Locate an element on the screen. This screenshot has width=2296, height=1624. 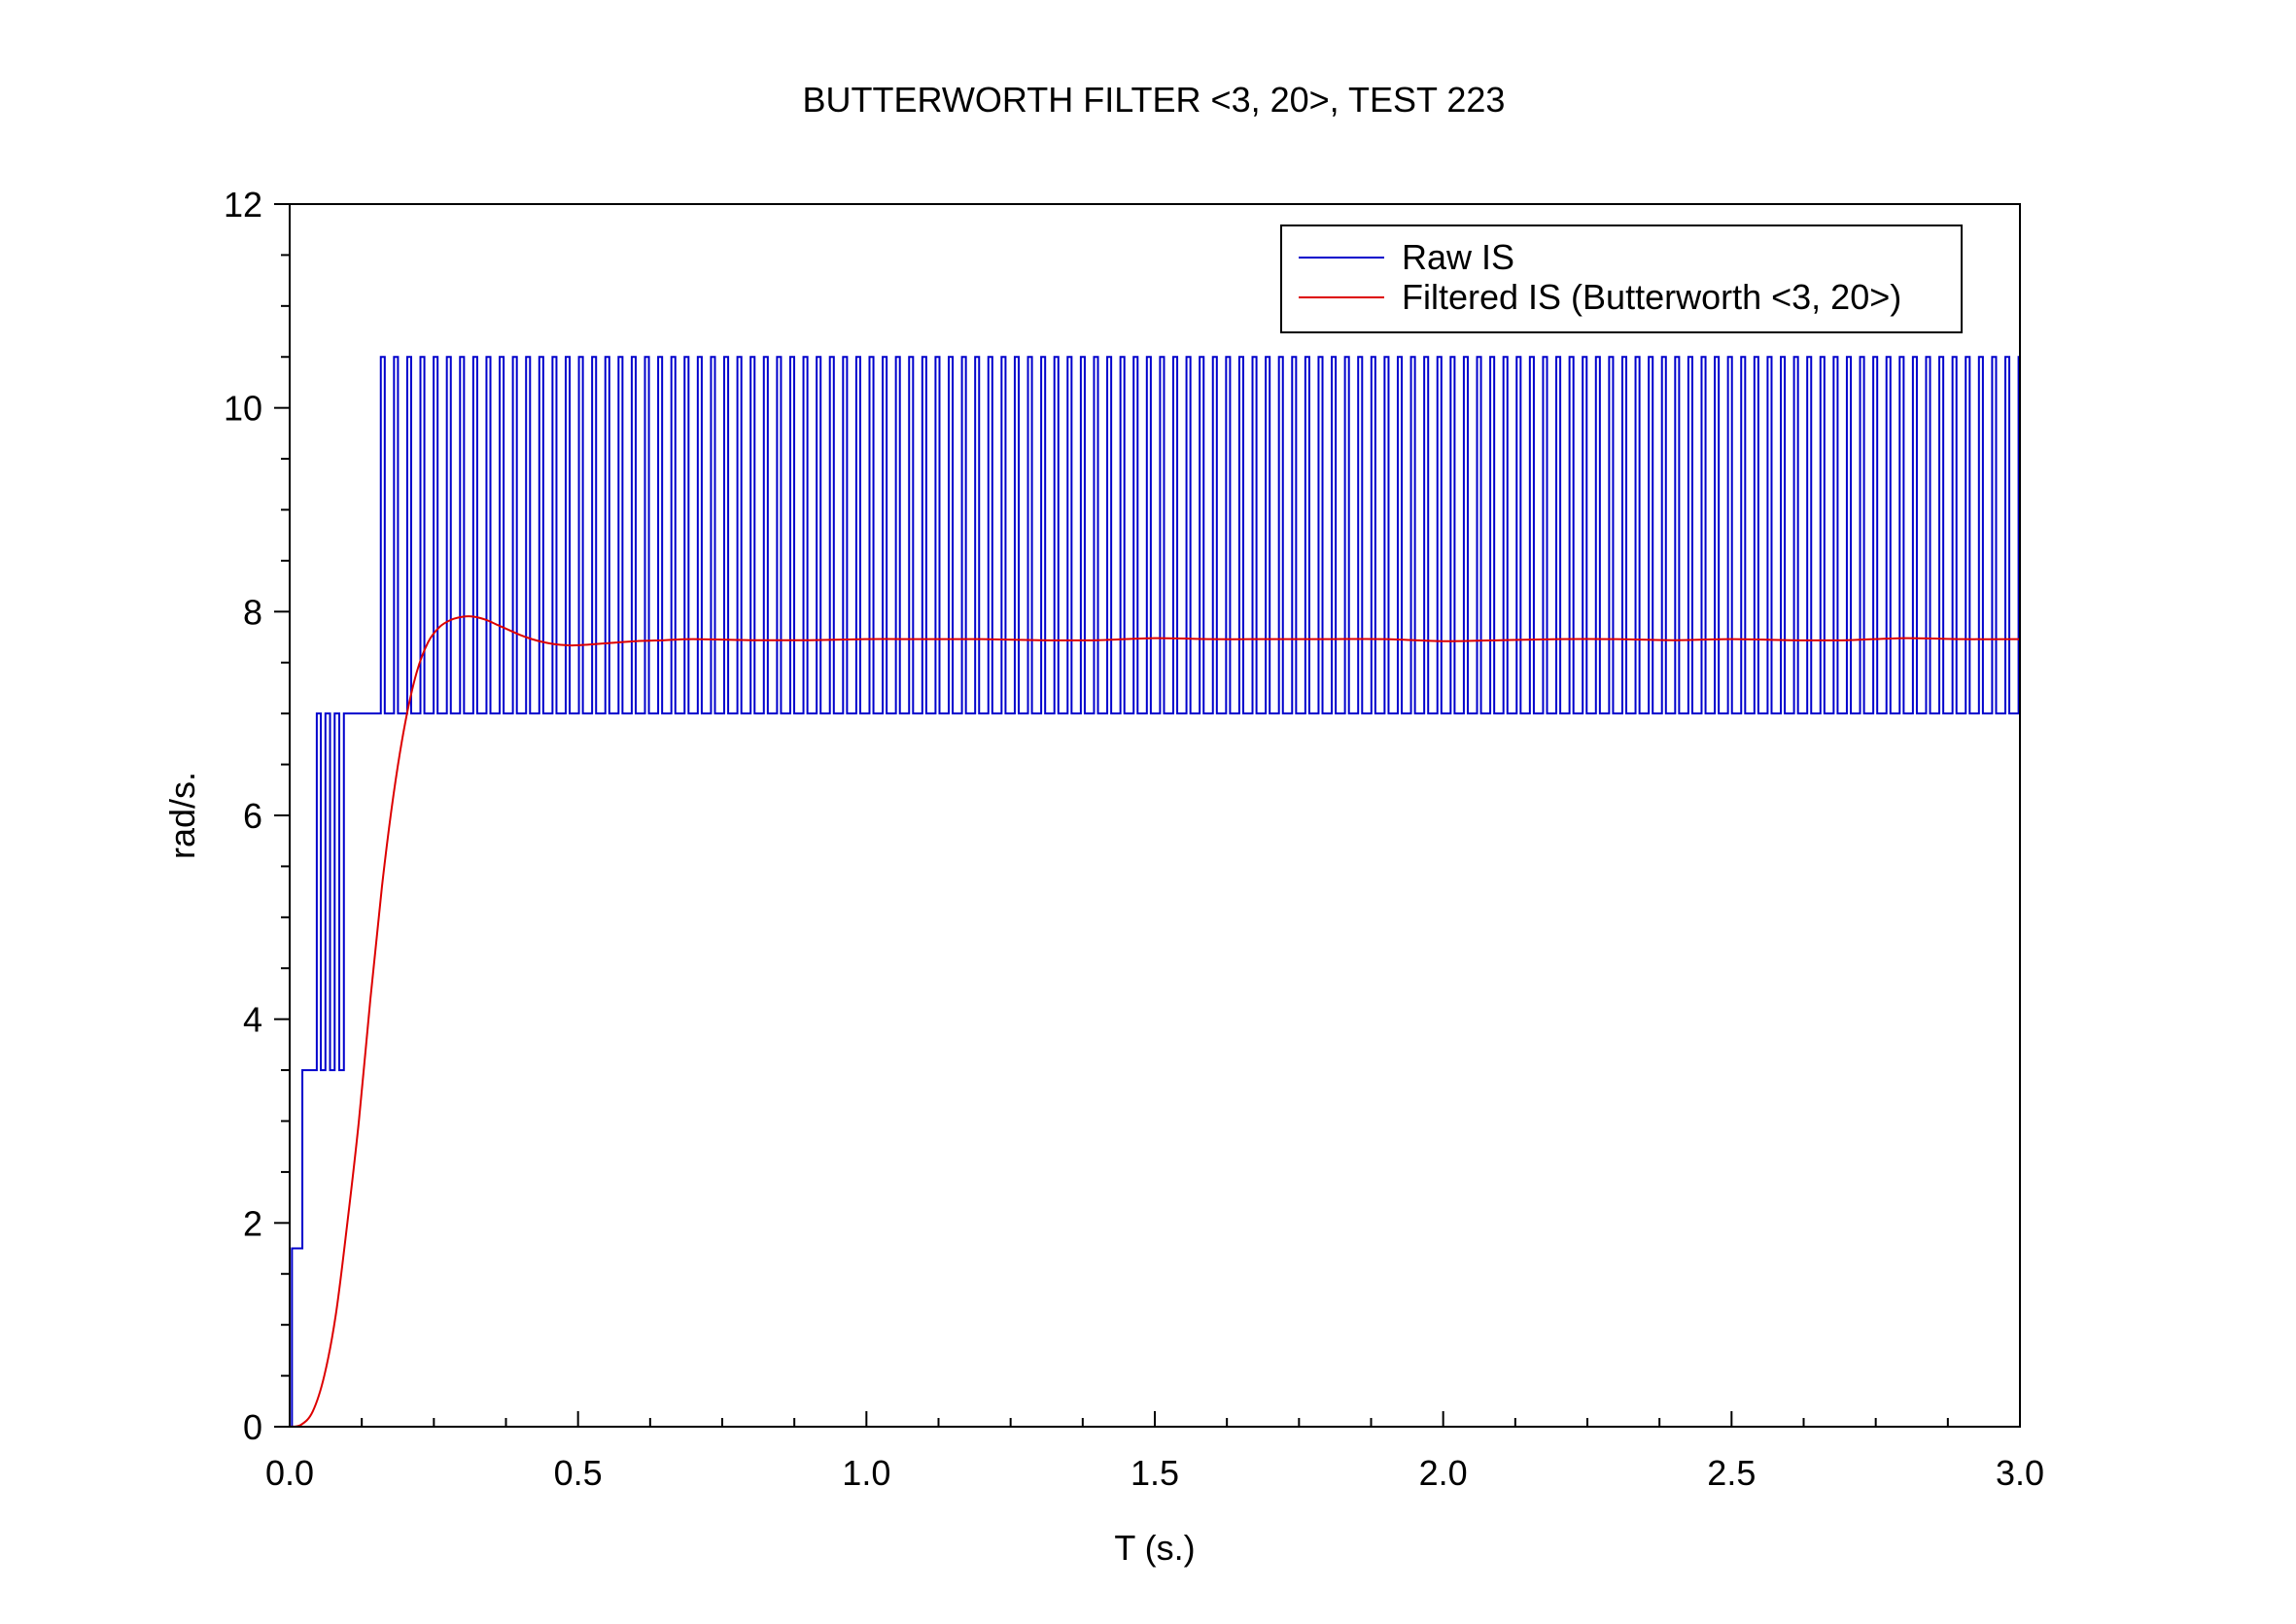
legend-box is located at coordinates (1621, 279).